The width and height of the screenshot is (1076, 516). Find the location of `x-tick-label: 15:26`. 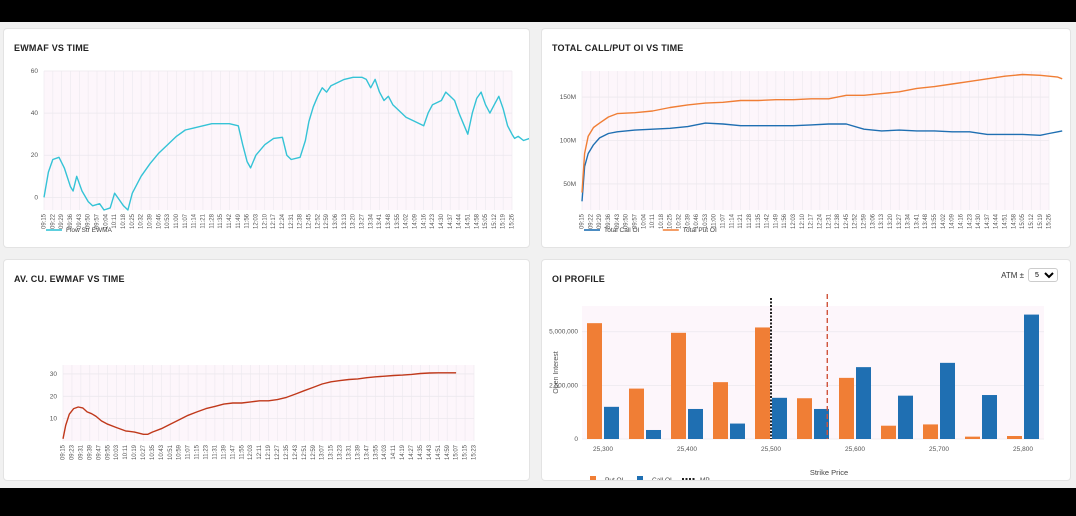

x-tick-label: 15:26 is located at coordinates (513, 221).